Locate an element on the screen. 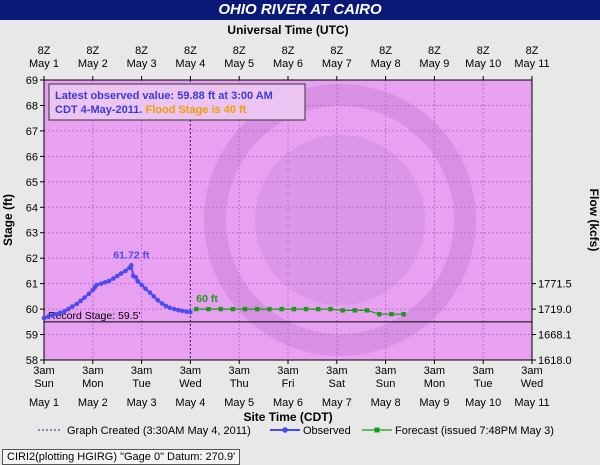 The height and width of the screenshot is (465, 600). top-tick-date: May 10 is located at coordinates (483, 64).